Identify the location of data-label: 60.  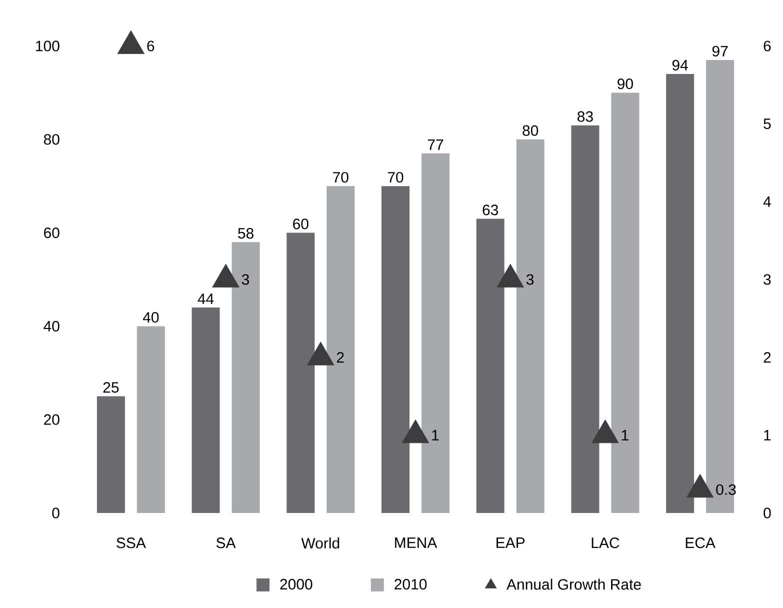
(300, 224).